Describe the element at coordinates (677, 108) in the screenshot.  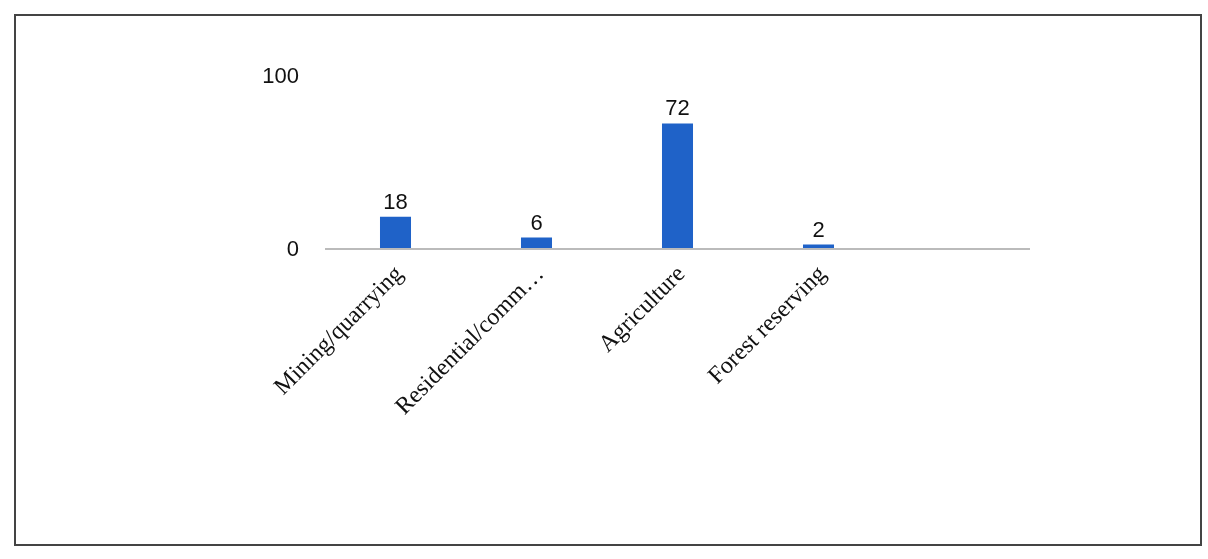
I see `data-label: 72` at that location.